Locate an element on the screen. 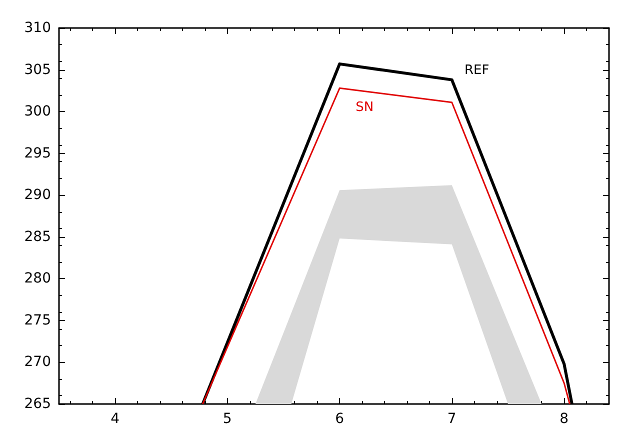 This screenshot has width=621, height=443. x-tick-label: 4 is located at coordinates (115, 419).